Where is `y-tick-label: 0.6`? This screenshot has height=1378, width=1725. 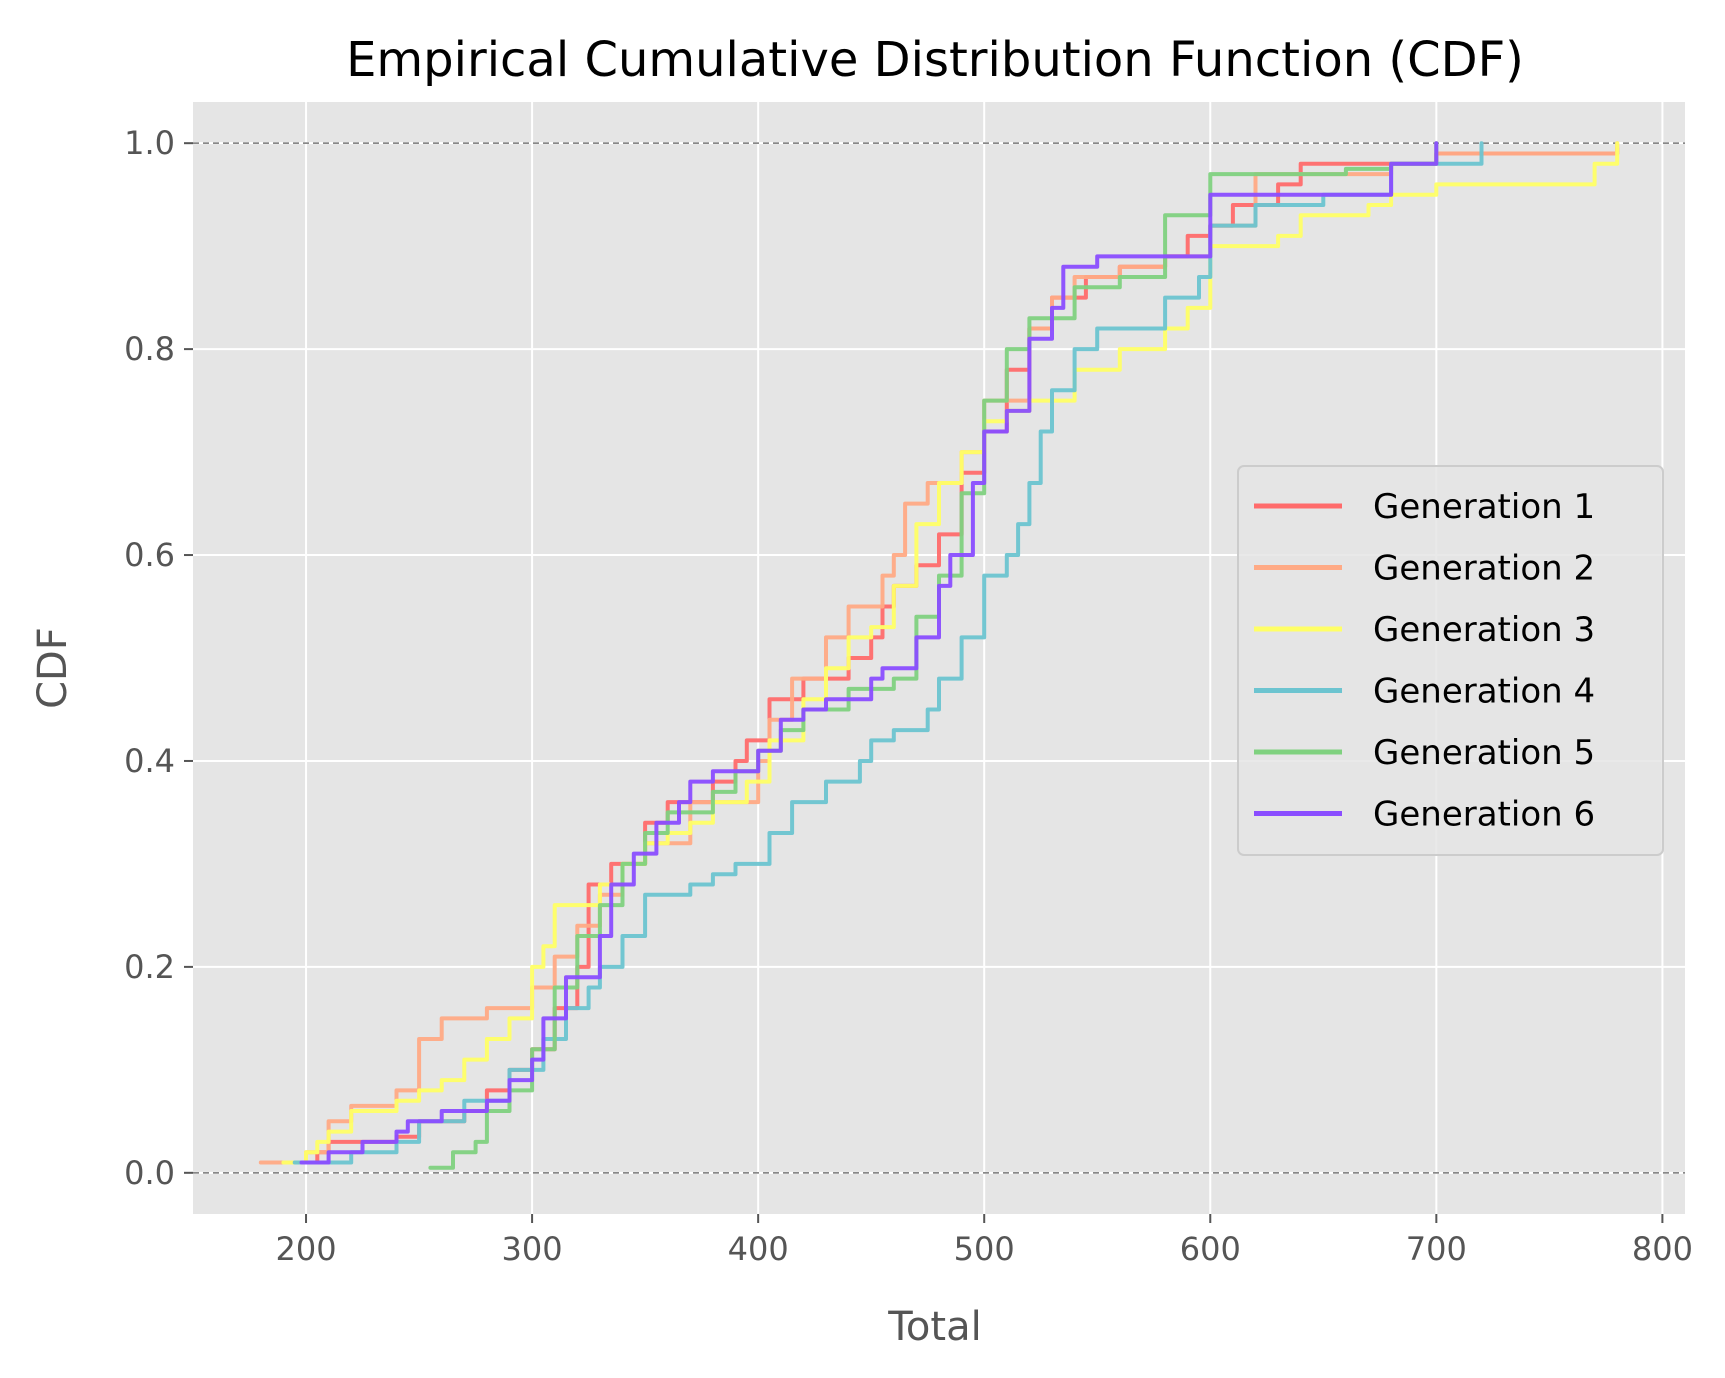
y-tick-label: 0.6 is located at coordinates (149, 555).